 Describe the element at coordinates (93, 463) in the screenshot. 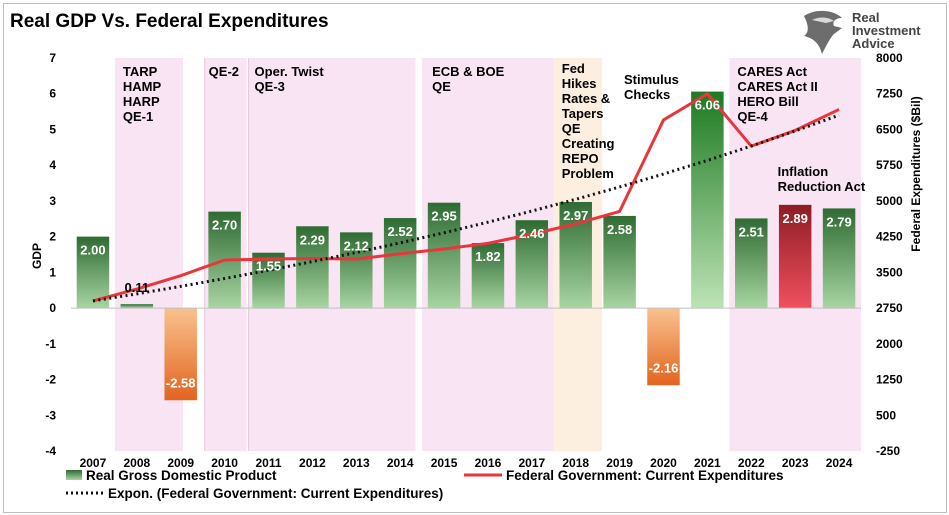

I see `x-axis-tick: 2007` at that location.